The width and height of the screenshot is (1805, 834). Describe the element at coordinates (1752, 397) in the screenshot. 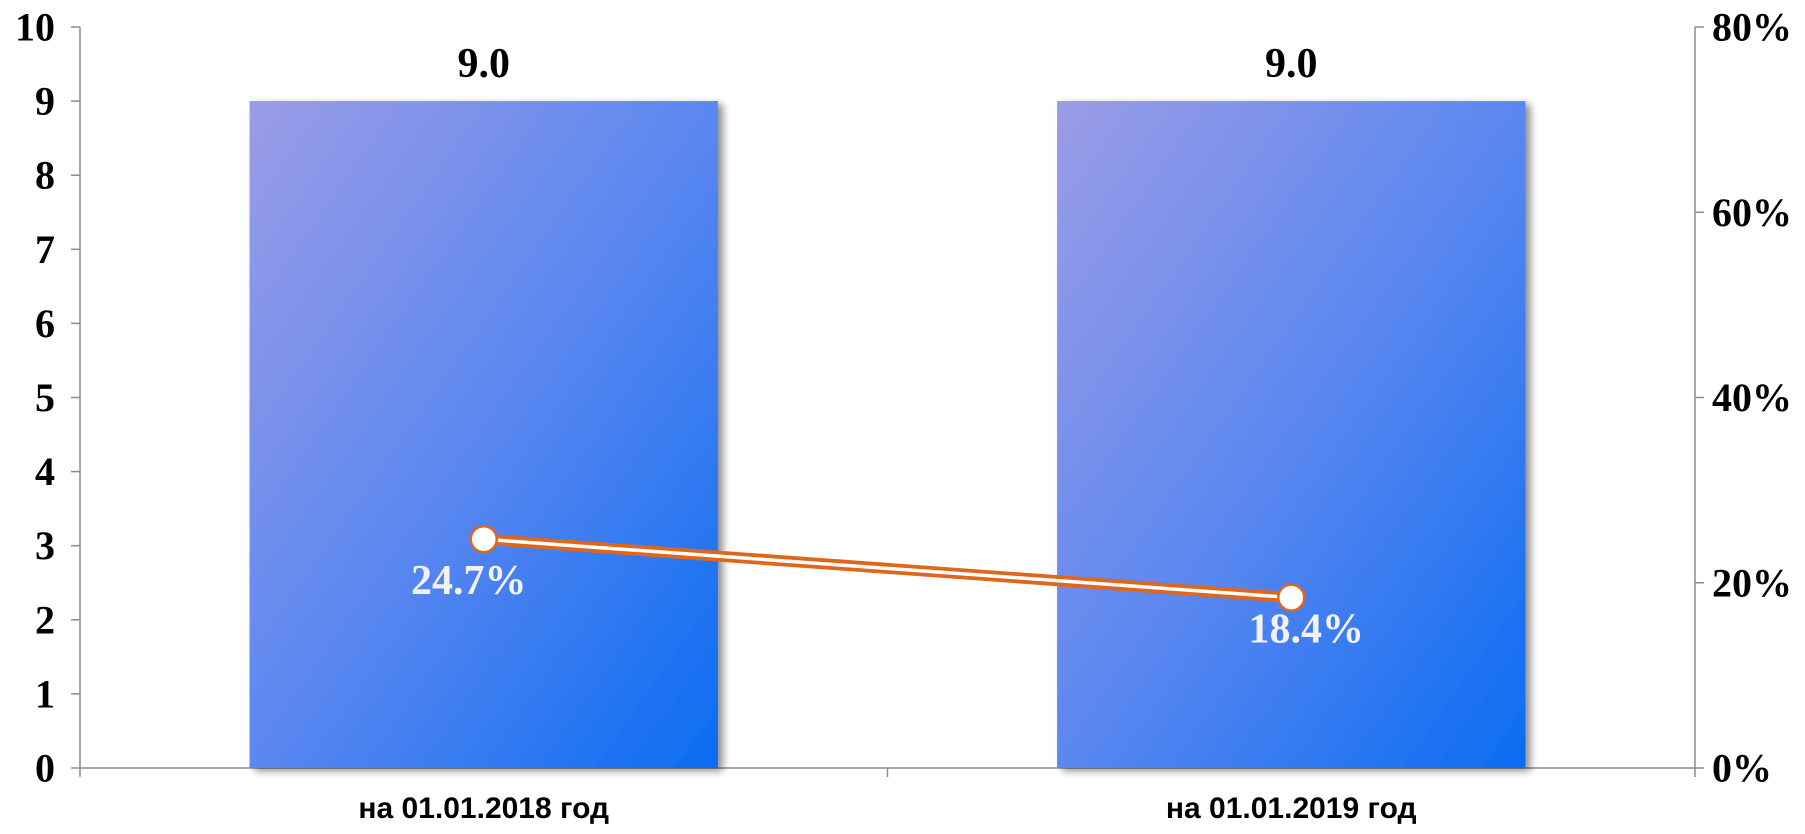

I see `y-right-tick-label: 40%` at that location.